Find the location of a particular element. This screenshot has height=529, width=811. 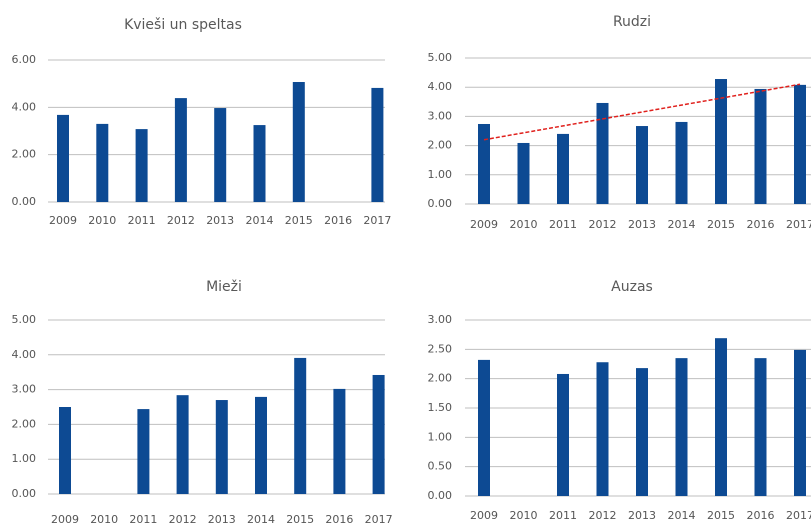

chart-title: Rudzi is located at coordinates (632, 22).